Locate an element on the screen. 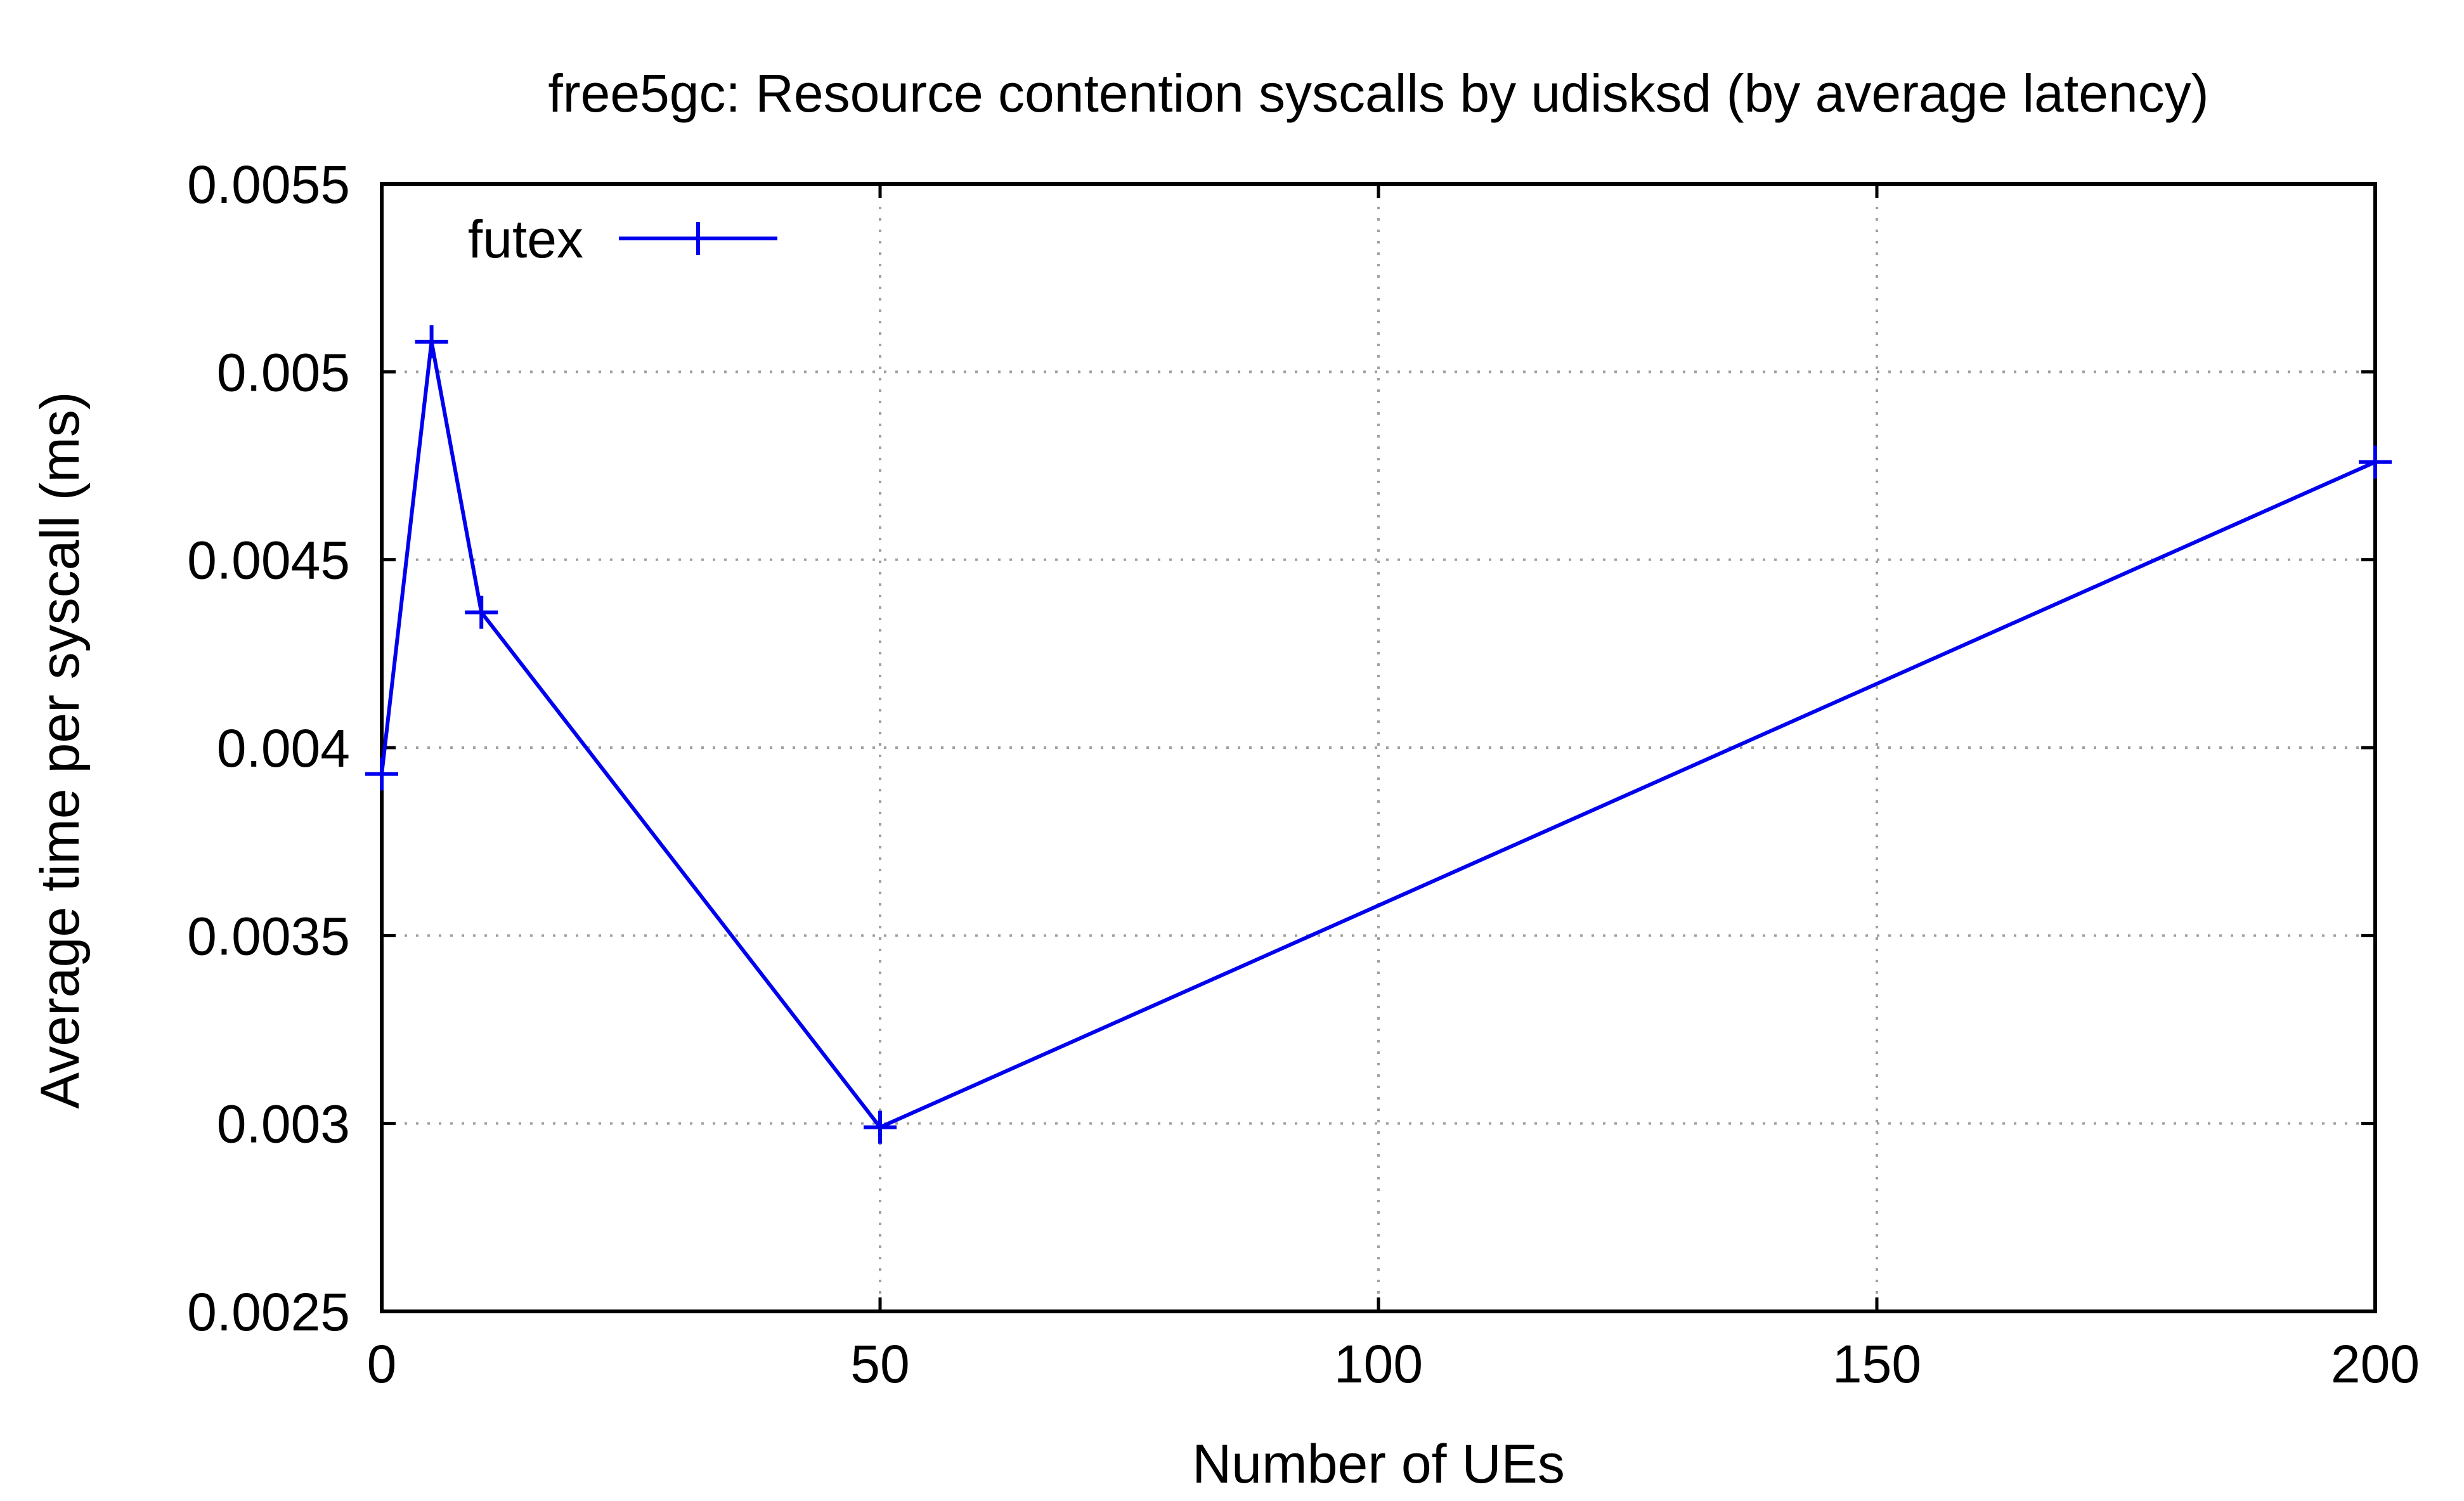  y-tick-label: 0.0025 is located at coordinates (268, 1312).